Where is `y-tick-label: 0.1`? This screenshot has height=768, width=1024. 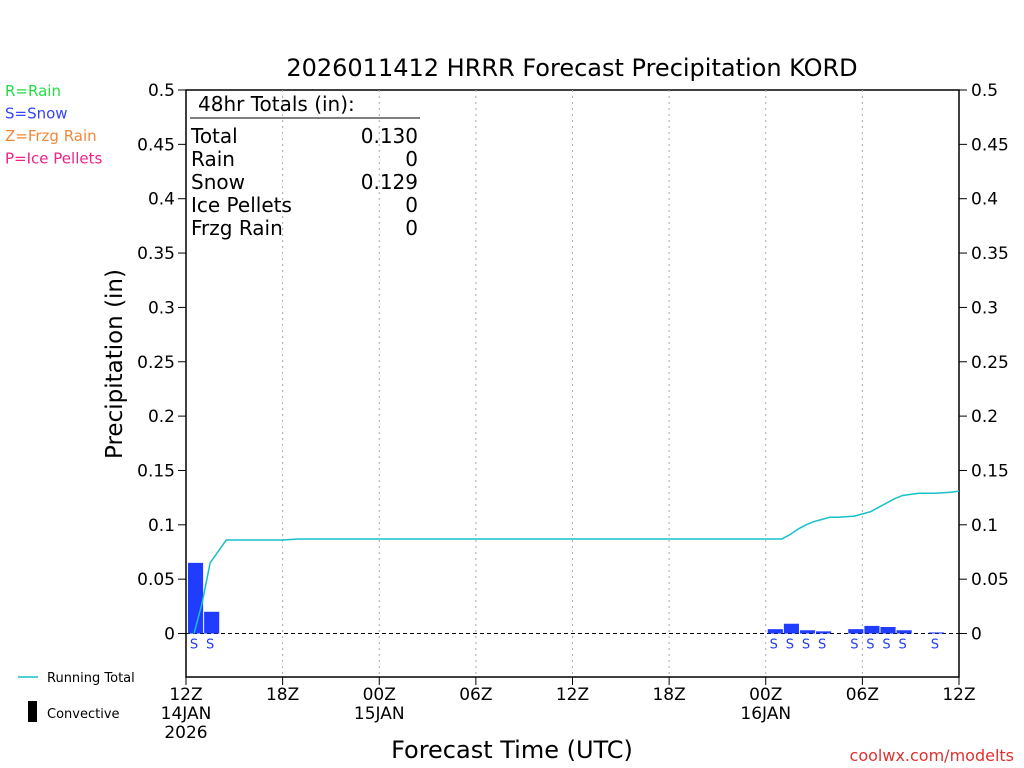 y-tick-label: 0.1 is located at coordinates (161, 526).